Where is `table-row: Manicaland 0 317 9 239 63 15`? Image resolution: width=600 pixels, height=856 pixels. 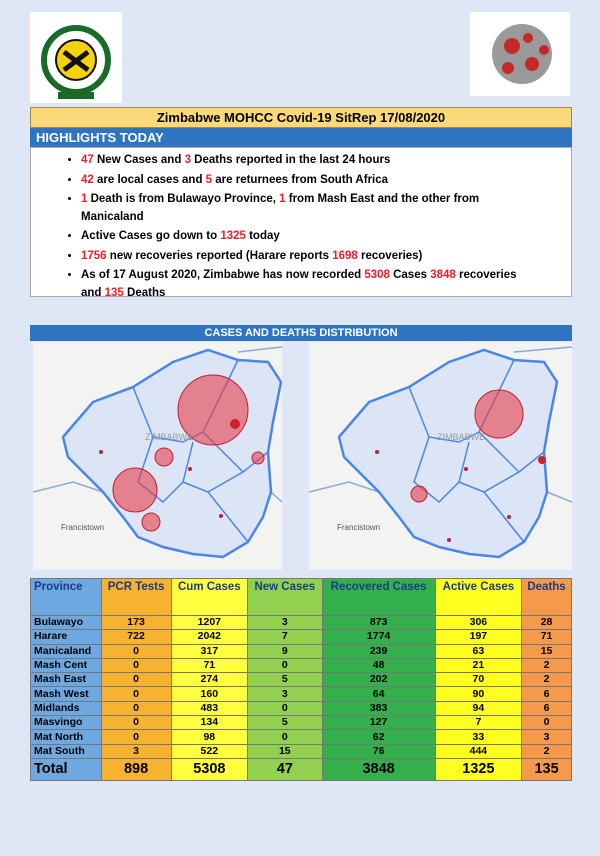
table-row: Manicaland 0 317 9 239 63 15 is located at coordinates (301, 651).